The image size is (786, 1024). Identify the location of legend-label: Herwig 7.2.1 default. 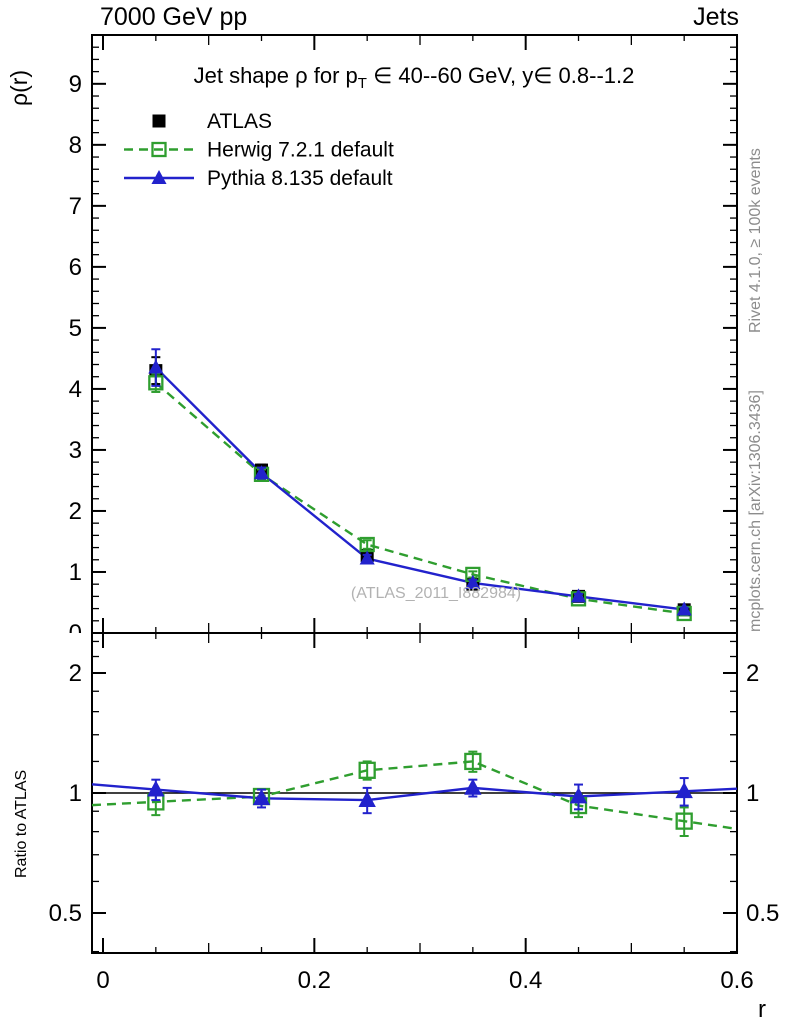
(300, 150).